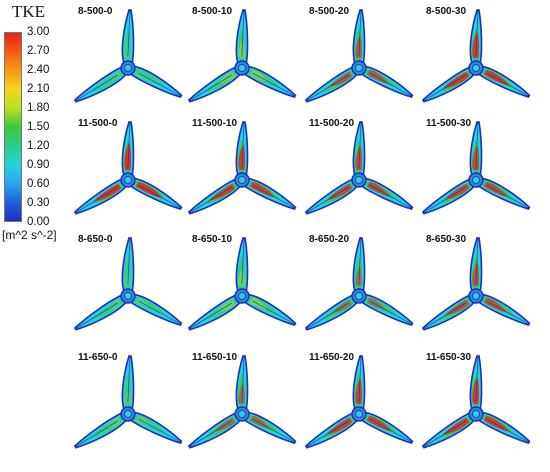  I want to click on rotor-panel: 11-500-20, so click(363, 172).